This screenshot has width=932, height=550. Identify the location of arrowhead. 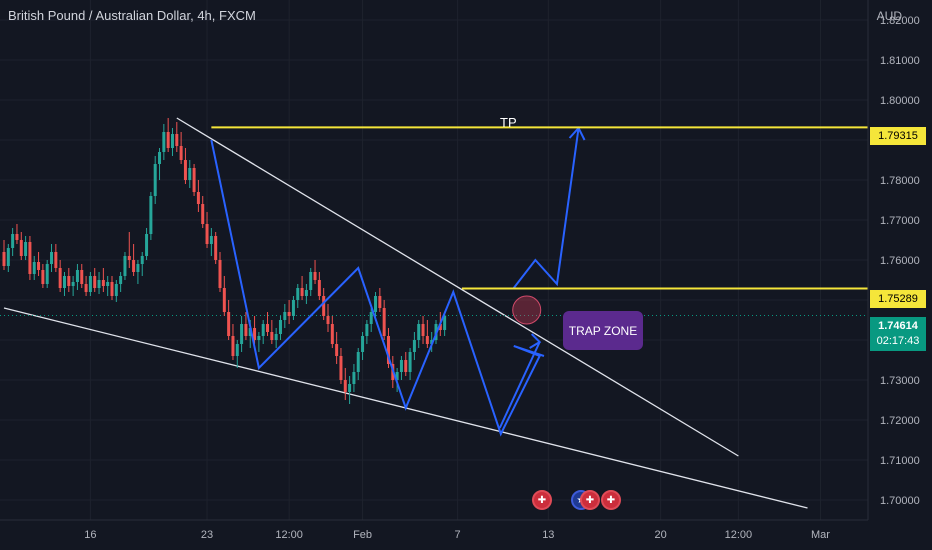
(535, 341).